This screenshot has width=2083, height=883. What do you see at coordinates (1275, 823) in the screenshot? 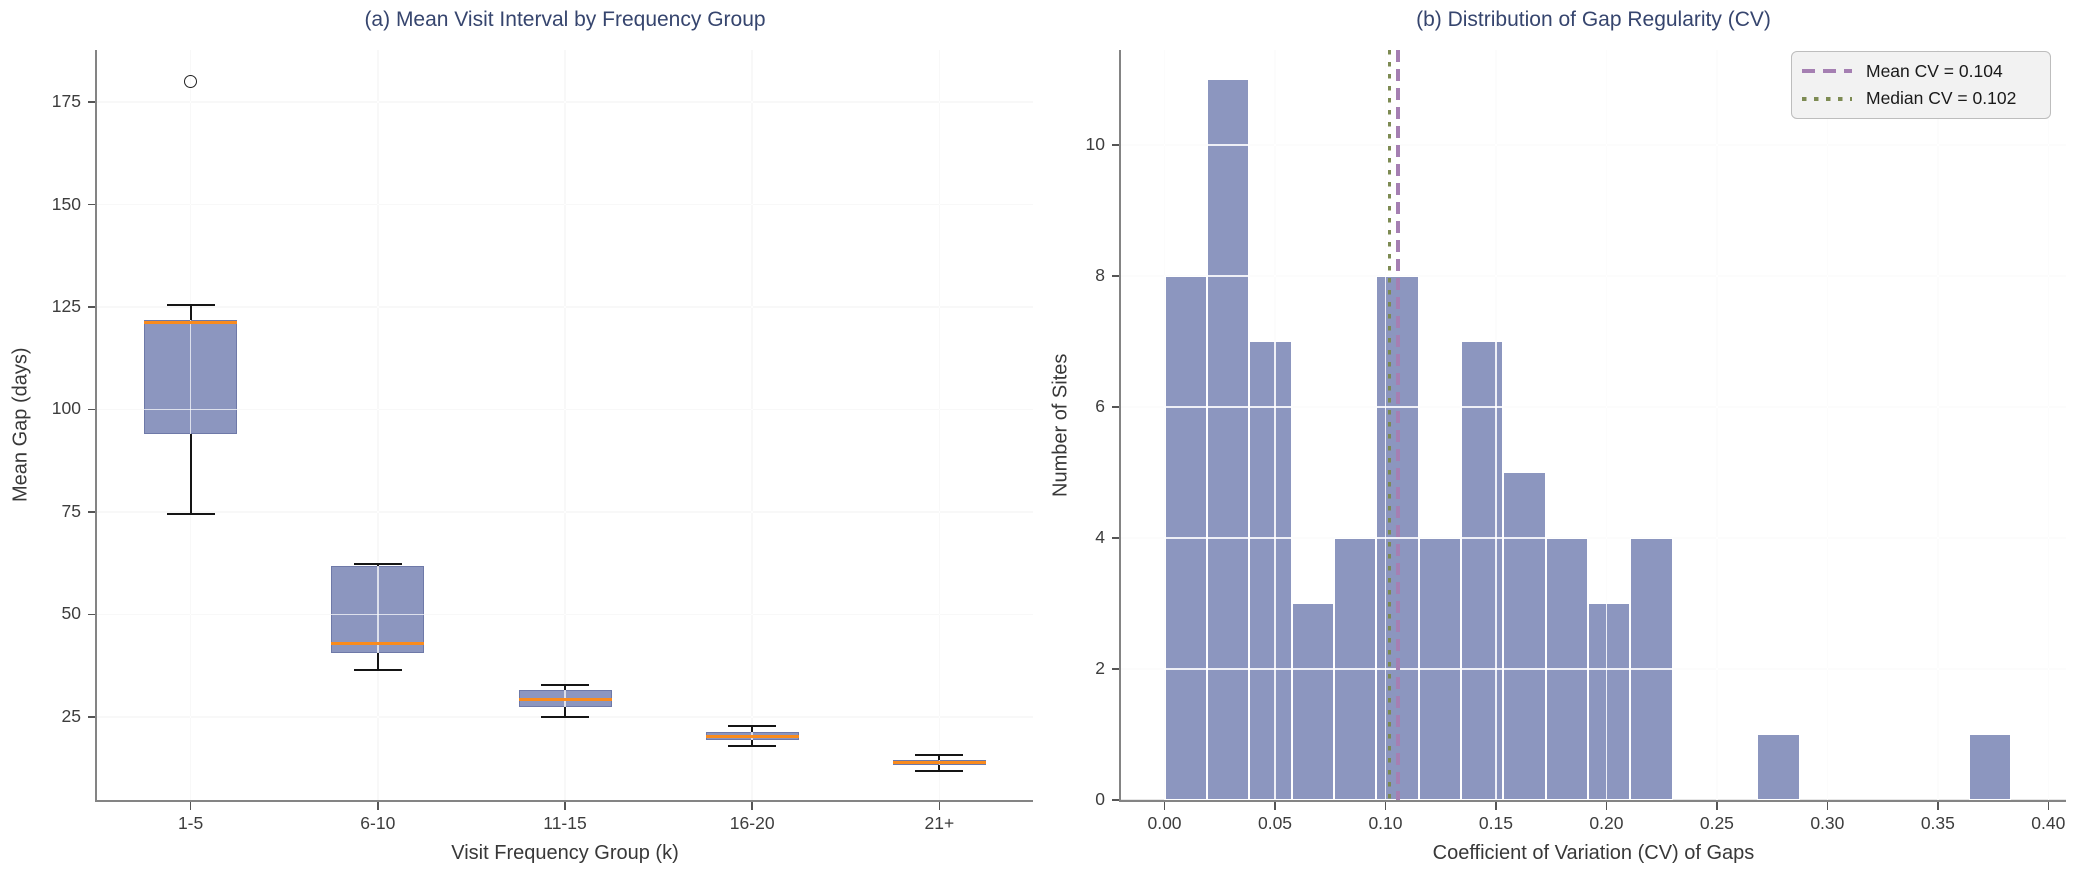
I see `x-tick-label: 0.05` at bounding box center [1275, 823].